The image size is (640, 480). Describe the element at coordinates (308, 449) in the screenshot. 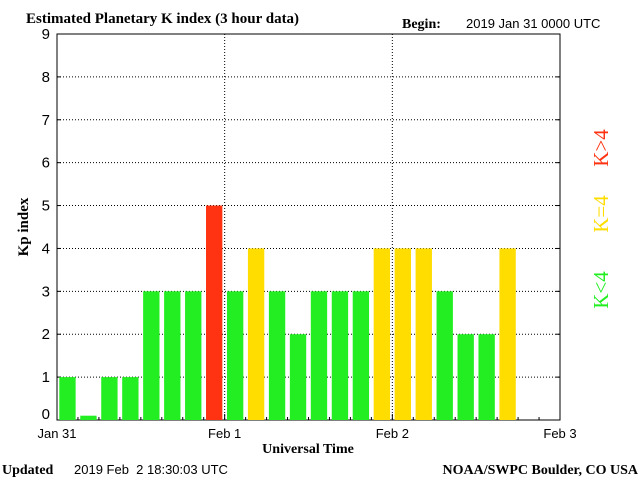

I see `x-axis-label: Universal Time` at that location.